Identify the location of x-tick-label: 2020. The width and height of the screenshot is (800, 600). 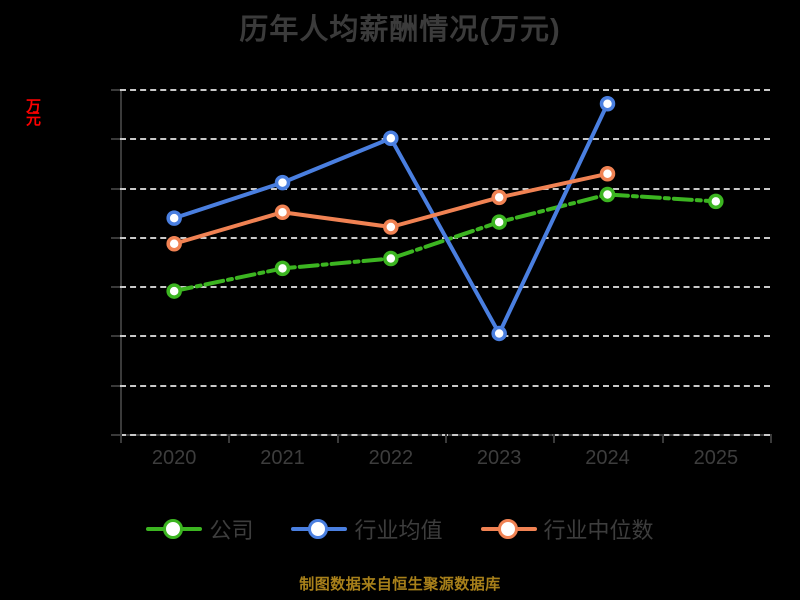
(174, 458).